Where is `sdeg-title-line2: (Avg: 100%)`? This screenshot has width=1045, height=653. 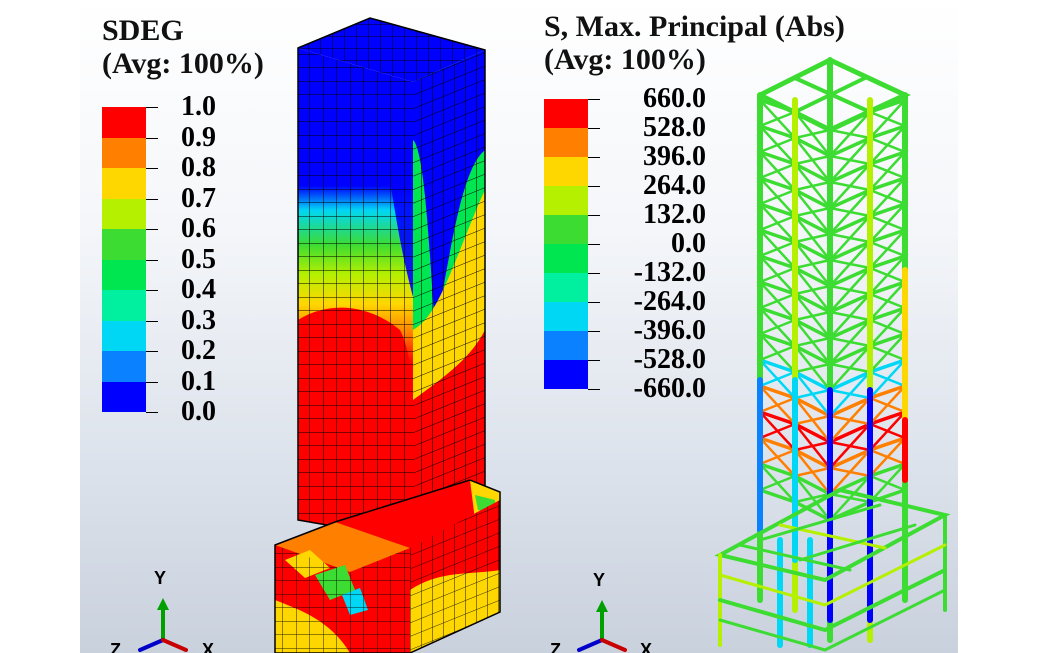
sdeg-title-line2: (Avg: 100%) is located at coordinates (183, 63).